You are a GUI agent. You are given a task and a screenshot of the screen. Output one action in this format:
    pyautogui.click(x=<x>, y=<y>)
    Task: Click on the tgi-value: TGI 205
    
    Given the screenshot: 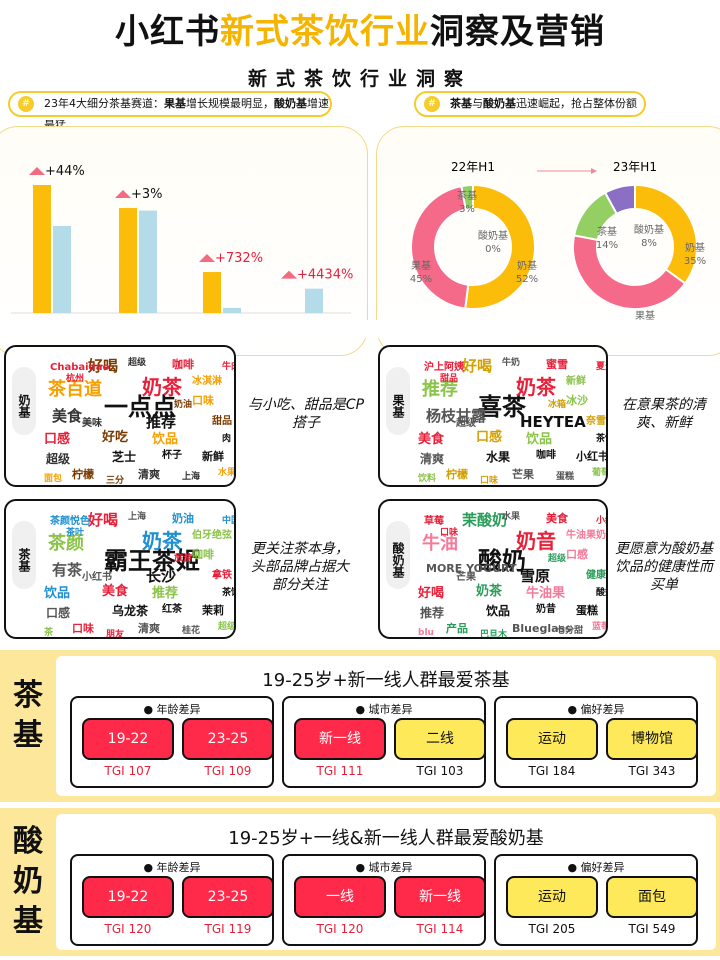 What is the action you would take?
    pyautogui.click(x=552, y=929)
    